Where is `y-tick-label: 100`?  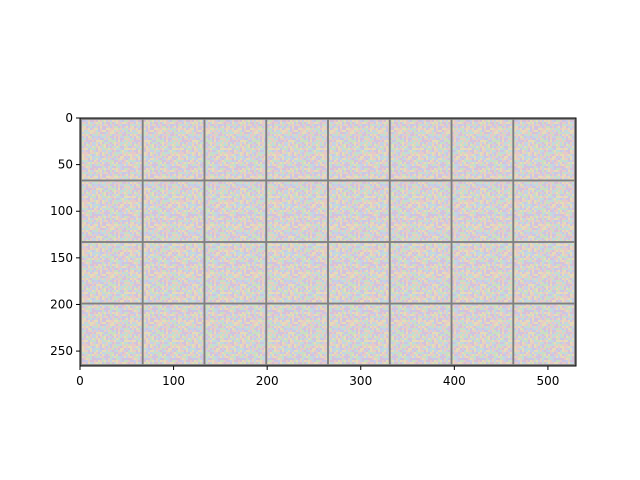
y-tick-label: 100 is located at coordinates (61, 211).